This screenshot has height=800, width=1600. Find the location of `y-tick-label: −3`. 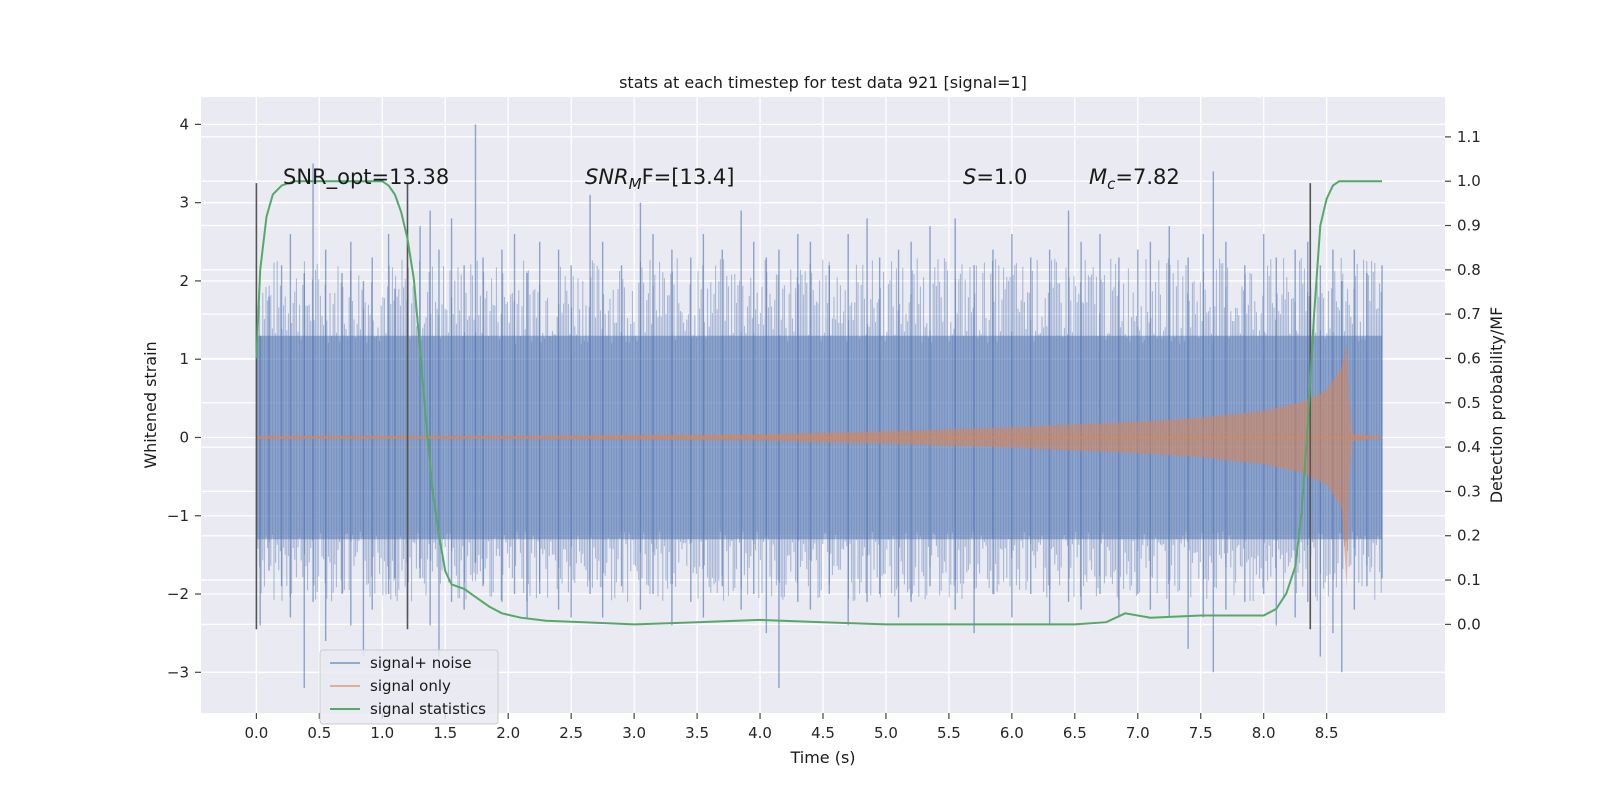

y-tick-label: −3 is located at coordinates (178, 672).